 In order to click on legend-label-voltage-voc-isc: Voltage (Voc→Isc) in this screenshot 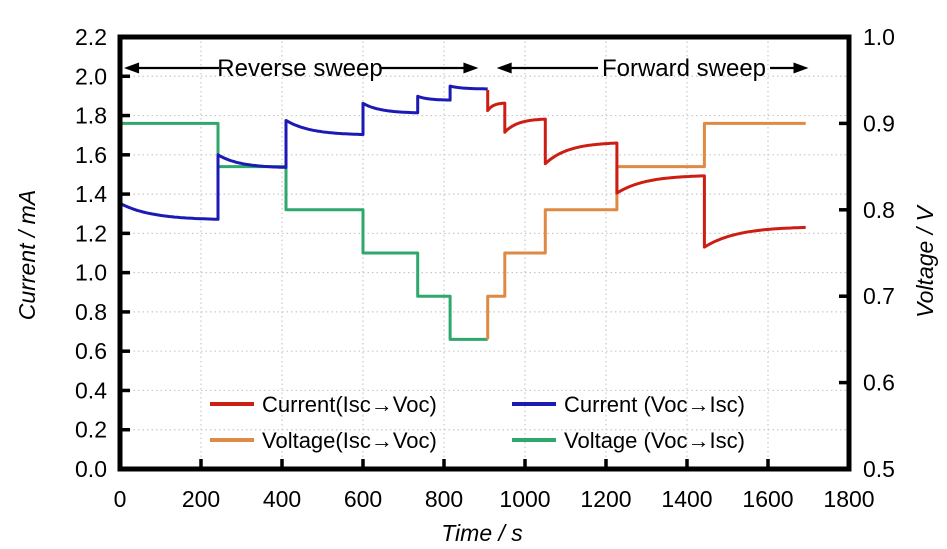, I will do `click(654, 440)`.